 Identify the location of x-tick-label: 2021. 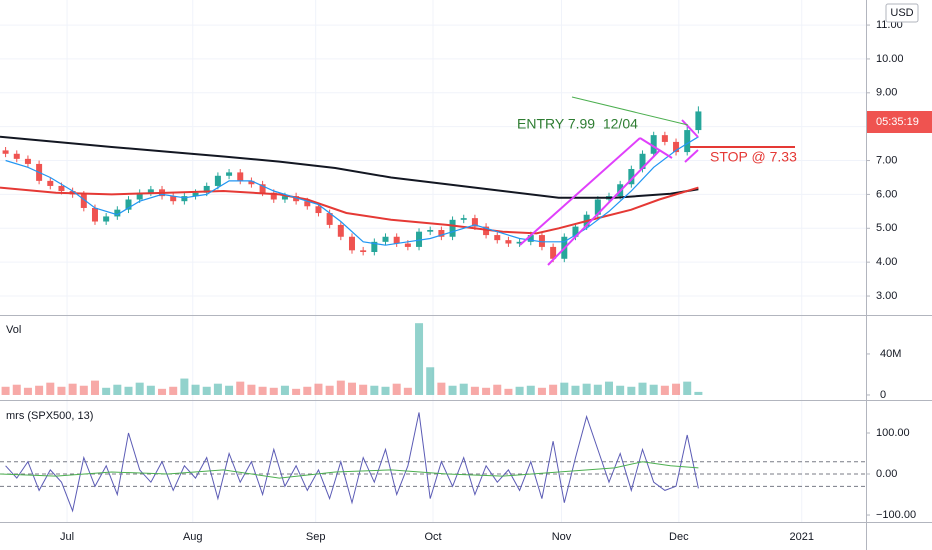
(802, 537).